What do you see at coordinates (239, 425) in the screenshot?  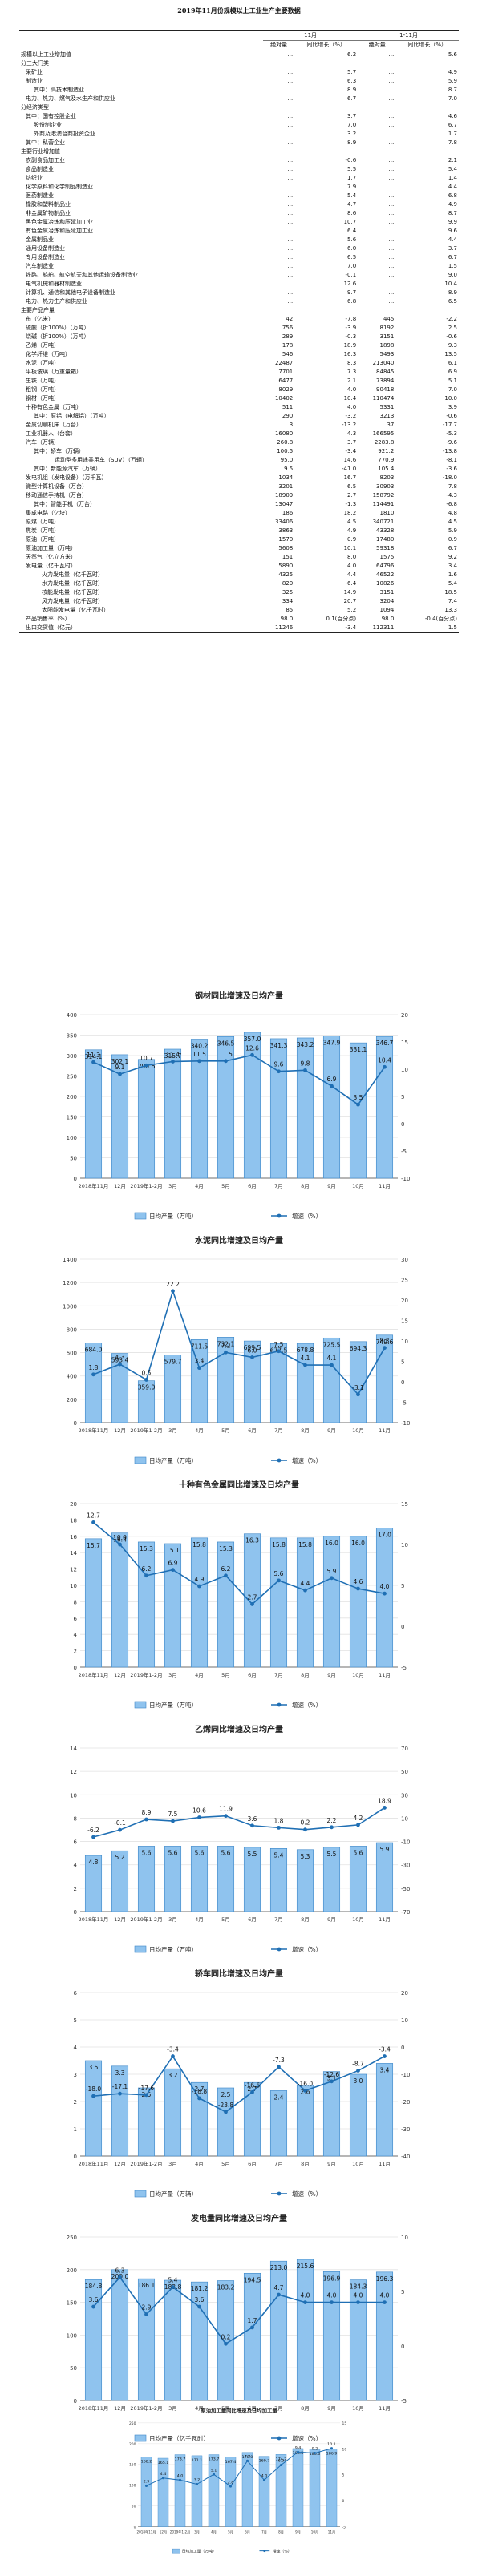 I see `table-row: 金属切削机床（万台） 3 -13.2 37 -17.7` at bounding box center [239, 425].